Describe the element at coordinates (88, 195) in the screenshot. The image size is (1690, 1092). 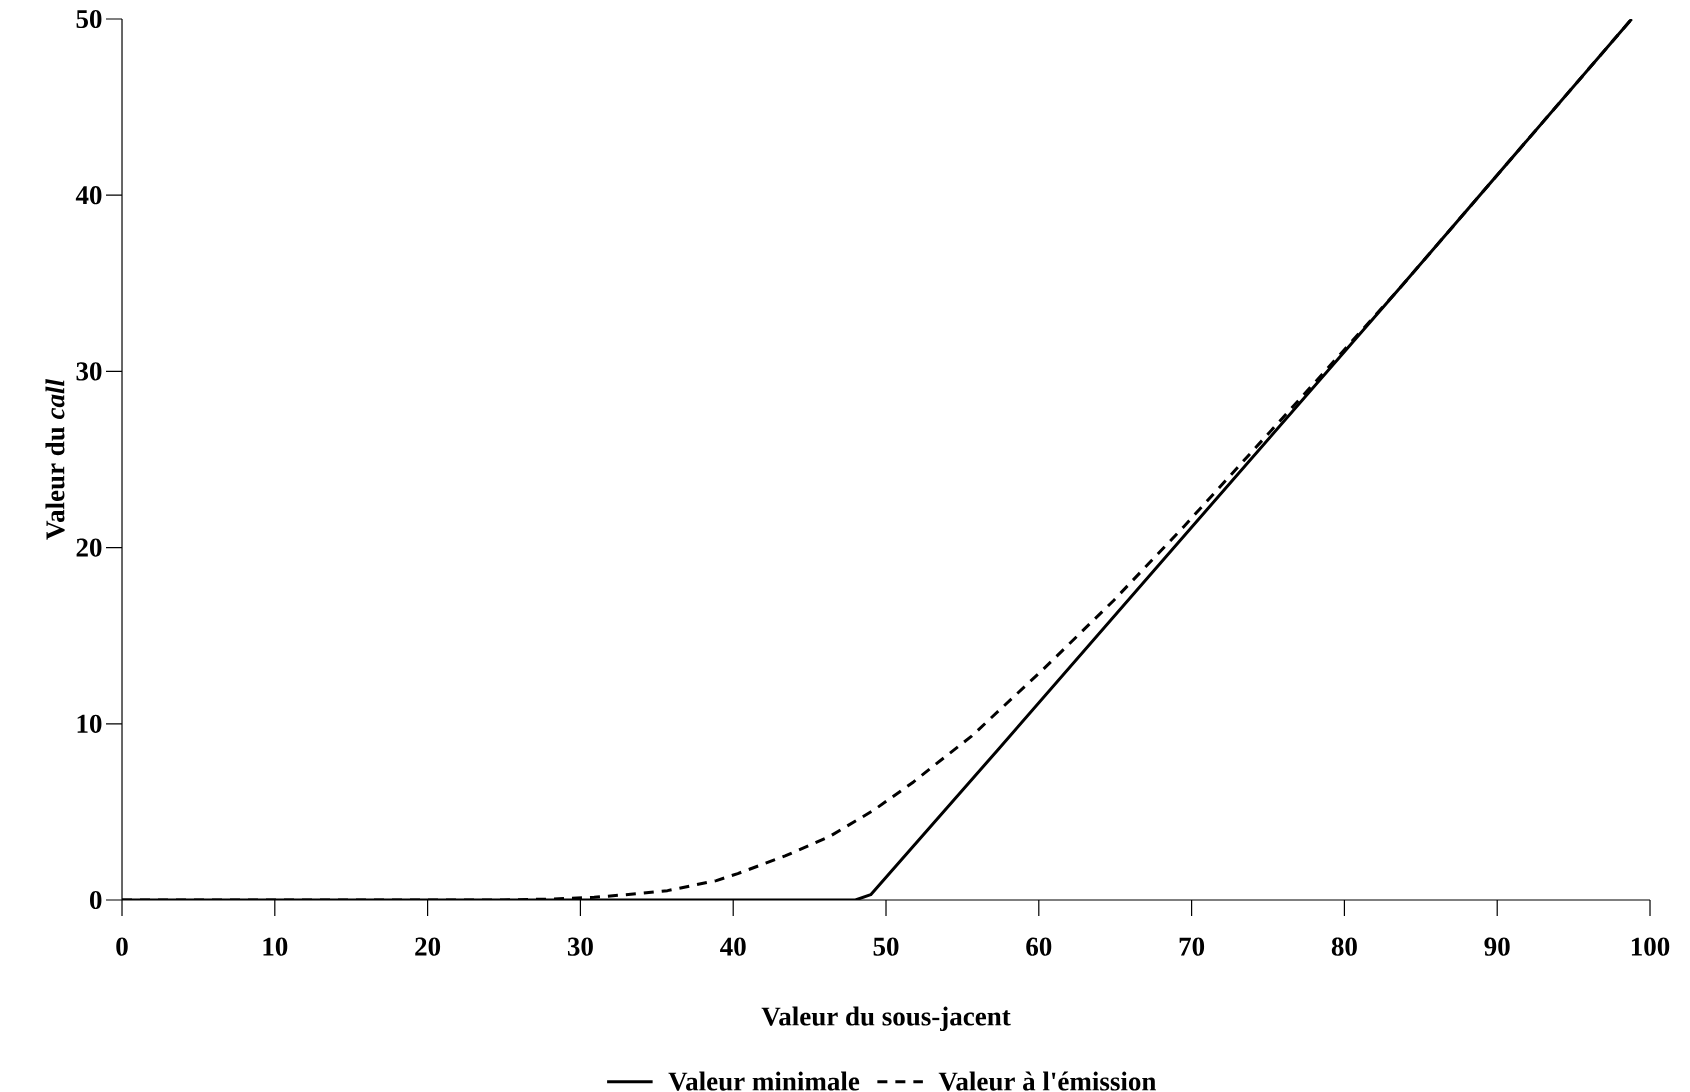
I see `y-tick-label: 40` at that location.